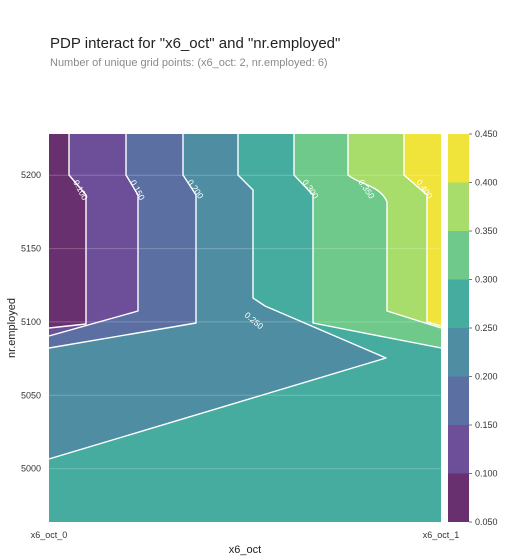 This screenshot has width=507, height=560. I want to click on y-tick-label-1: 5050, so click(31, 395).